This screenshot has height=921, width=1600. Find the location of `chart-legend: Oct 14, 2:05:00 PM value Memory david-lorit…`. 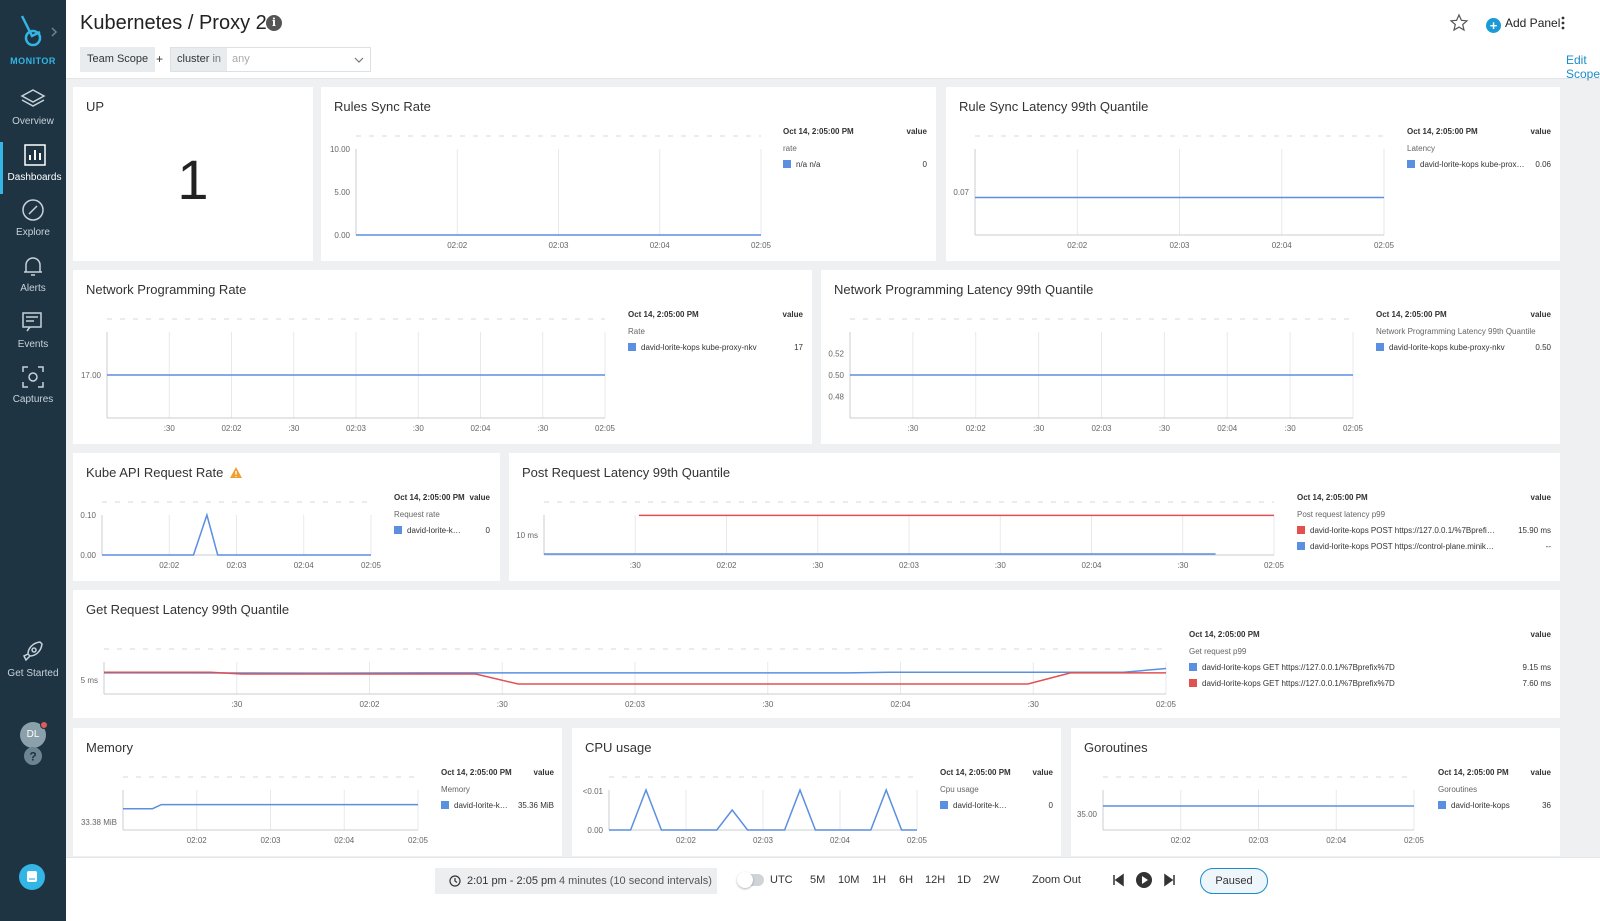

chart-legend: Oct 14, 2:05:00 PM value Memory david-lorit… is located at coordinates (497, 809).